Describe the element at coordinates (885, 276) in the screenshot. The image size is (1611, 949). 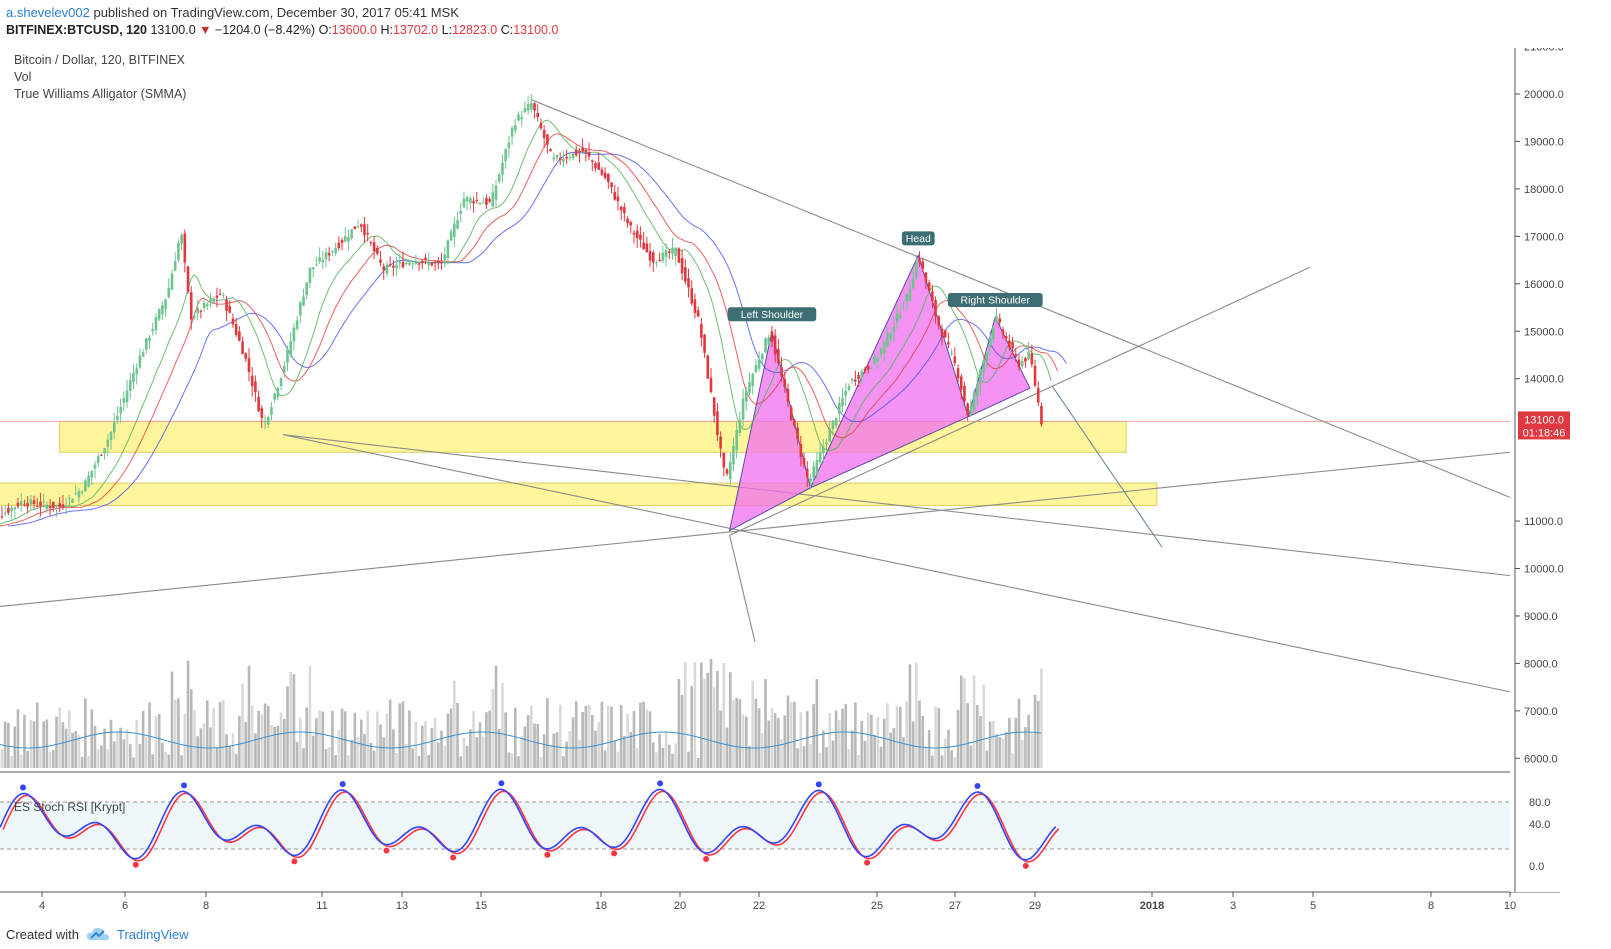
I see `pattern-annotations: Left Shoulder Head Right Shoulder` at that location.